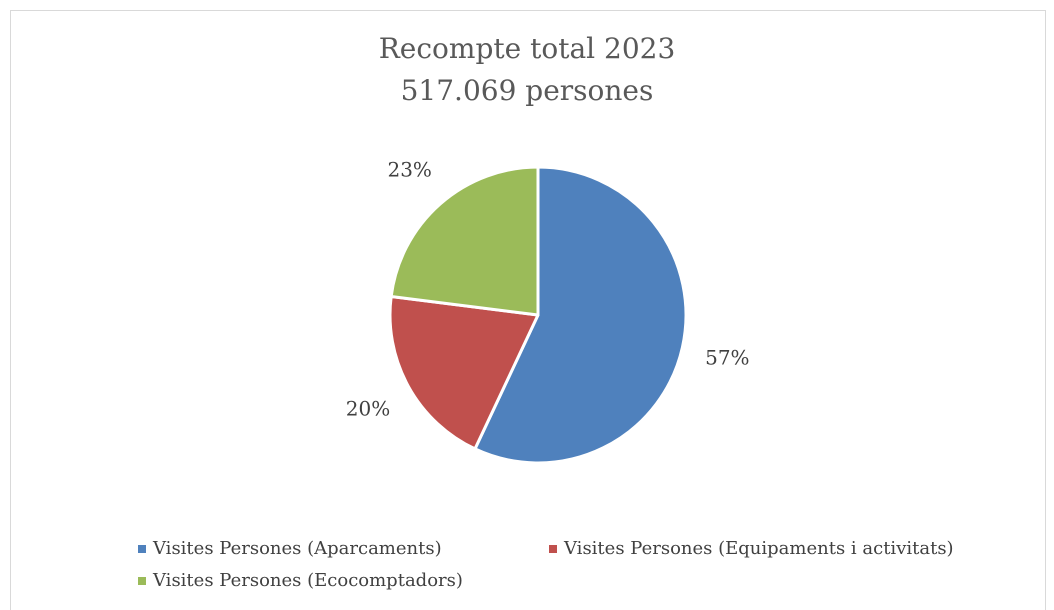 The width and height of the screenshot is (1054, 610). Describe the element at coordinates (464, 241) in the screenshot. I see `pie-slice-ecocomptadors` at that location.